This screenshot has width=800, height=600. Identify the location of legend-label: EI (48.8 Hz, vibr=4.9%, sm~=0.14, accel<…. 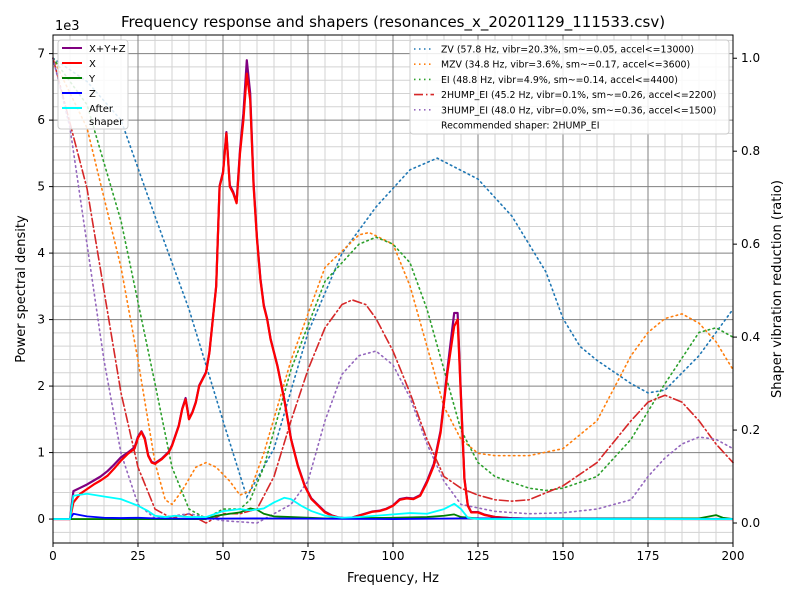
(559, 80).